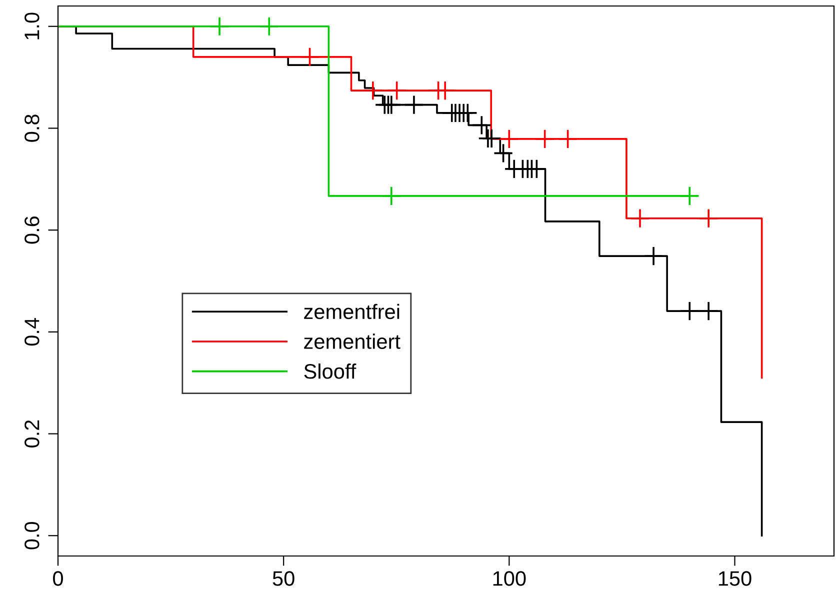  What do you see at coordinates (352, 312) in the screenshot?
I see `legend-label: zementfrei` at bounding box center [352, 312].